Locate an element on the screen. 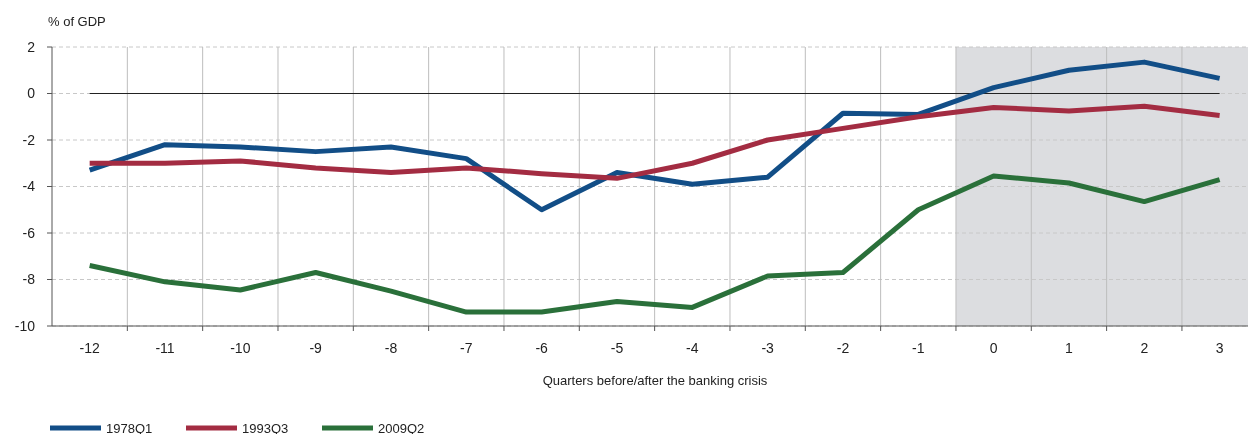 The image size is (1248, 434). y-tick-label: 2 is located at coordinates (31, 46).